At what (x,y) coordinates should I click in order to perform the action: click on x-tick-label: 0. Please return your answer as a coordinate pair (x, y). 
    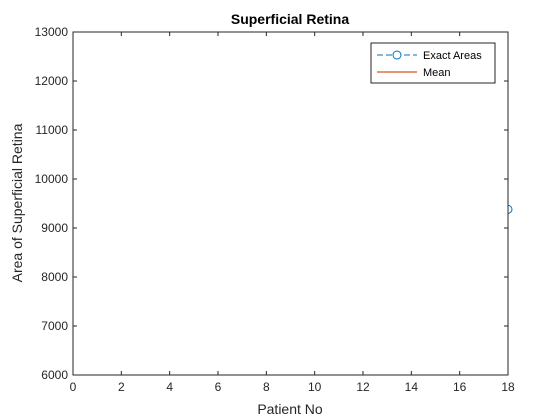
    Looking at the image, I should click on (73, 387).